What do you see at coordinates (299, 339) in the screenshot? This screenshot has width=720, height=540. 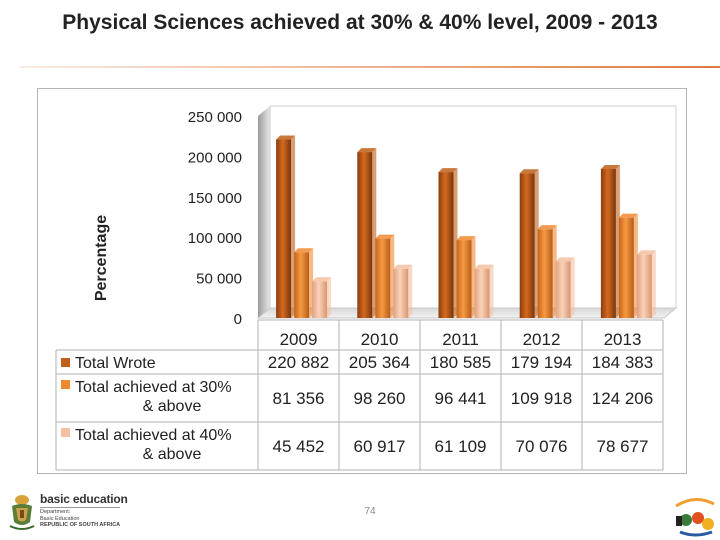 I see `x-tick-label: 2009` at bounding box center [299, 339].